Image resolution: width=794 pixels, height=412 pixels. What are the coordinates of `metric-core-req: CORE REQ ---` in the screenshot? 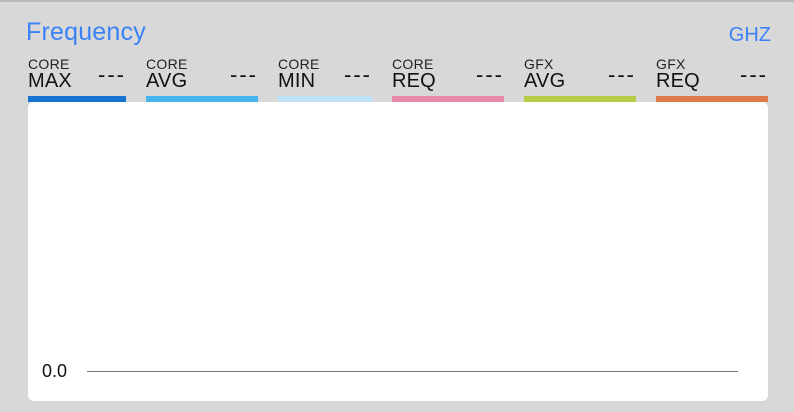 It's located at (448, 79).